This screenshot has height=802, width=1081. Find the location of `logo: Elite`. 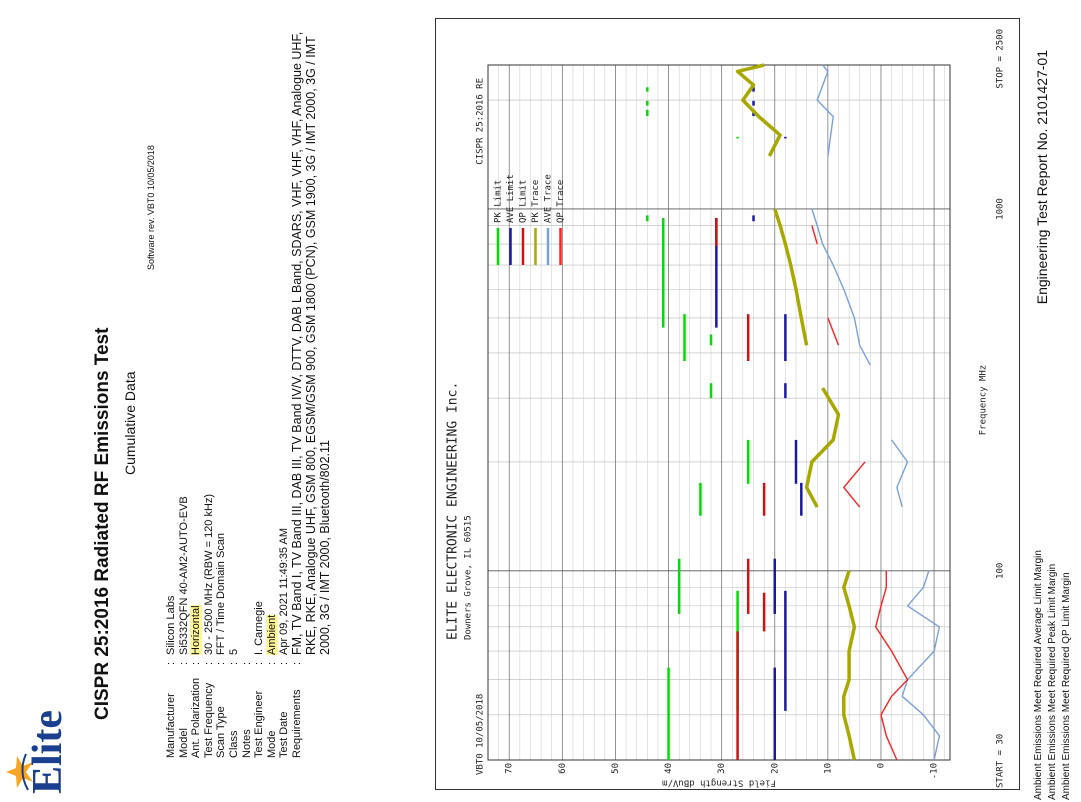

logo: Elite is located at coordinates (48, 752).